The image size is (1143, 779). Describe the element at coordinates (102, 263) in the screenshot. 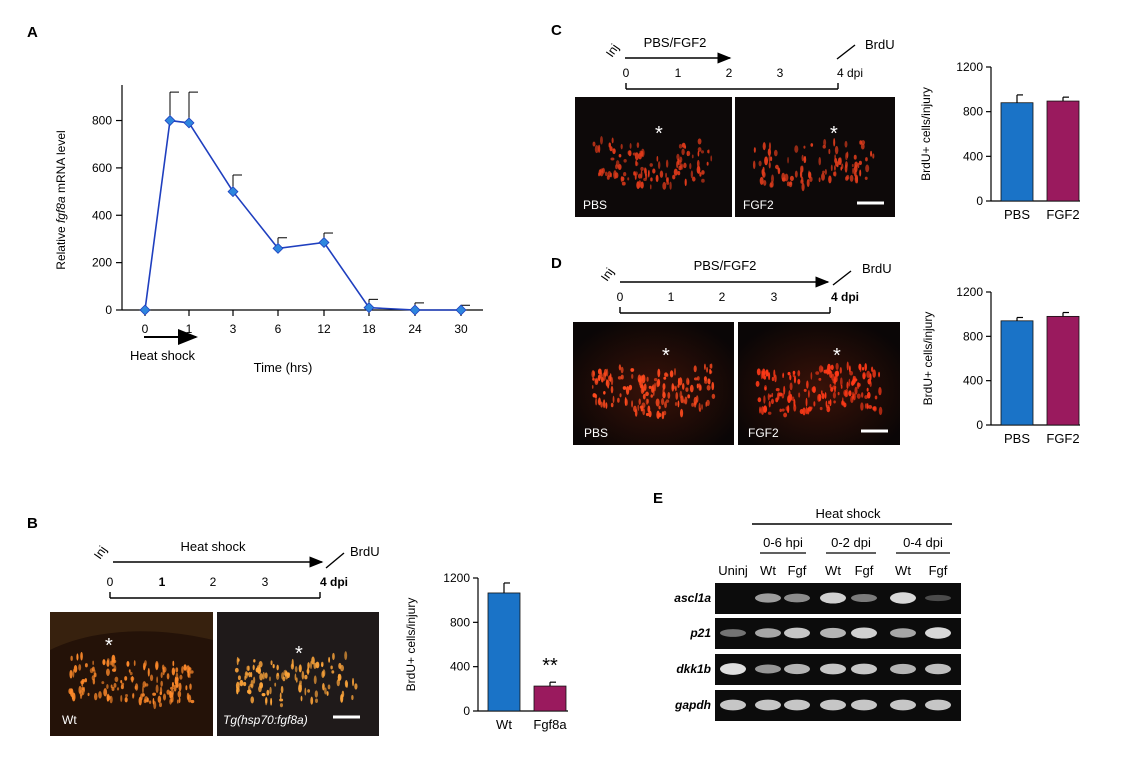

I see `y-tick-label: 200` at that location.